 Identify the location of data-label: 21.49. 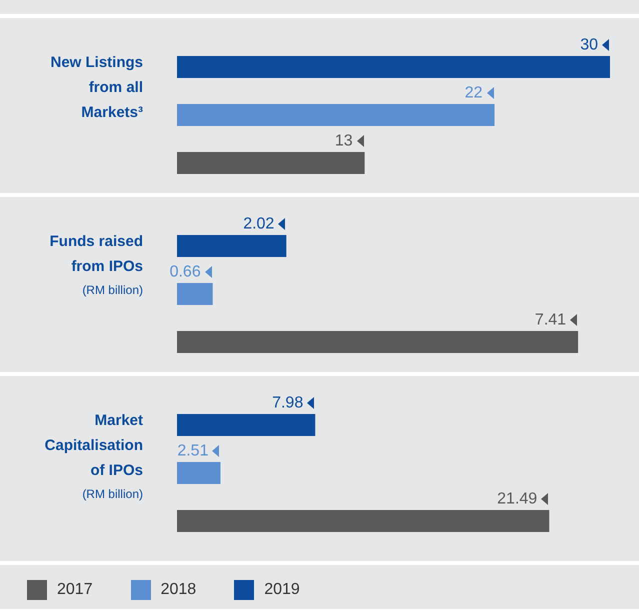
(517, 499).